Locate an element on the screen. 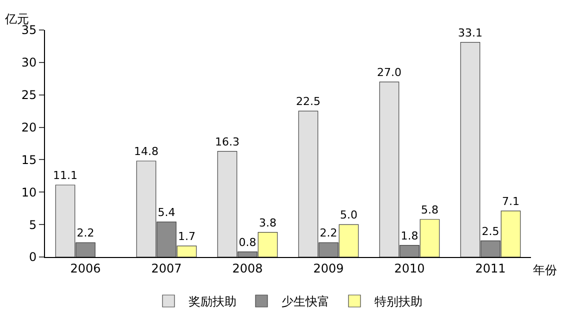 This screenshot has width=576, height=327. y-tick-label: 5 is located at coordinates (32, 225).